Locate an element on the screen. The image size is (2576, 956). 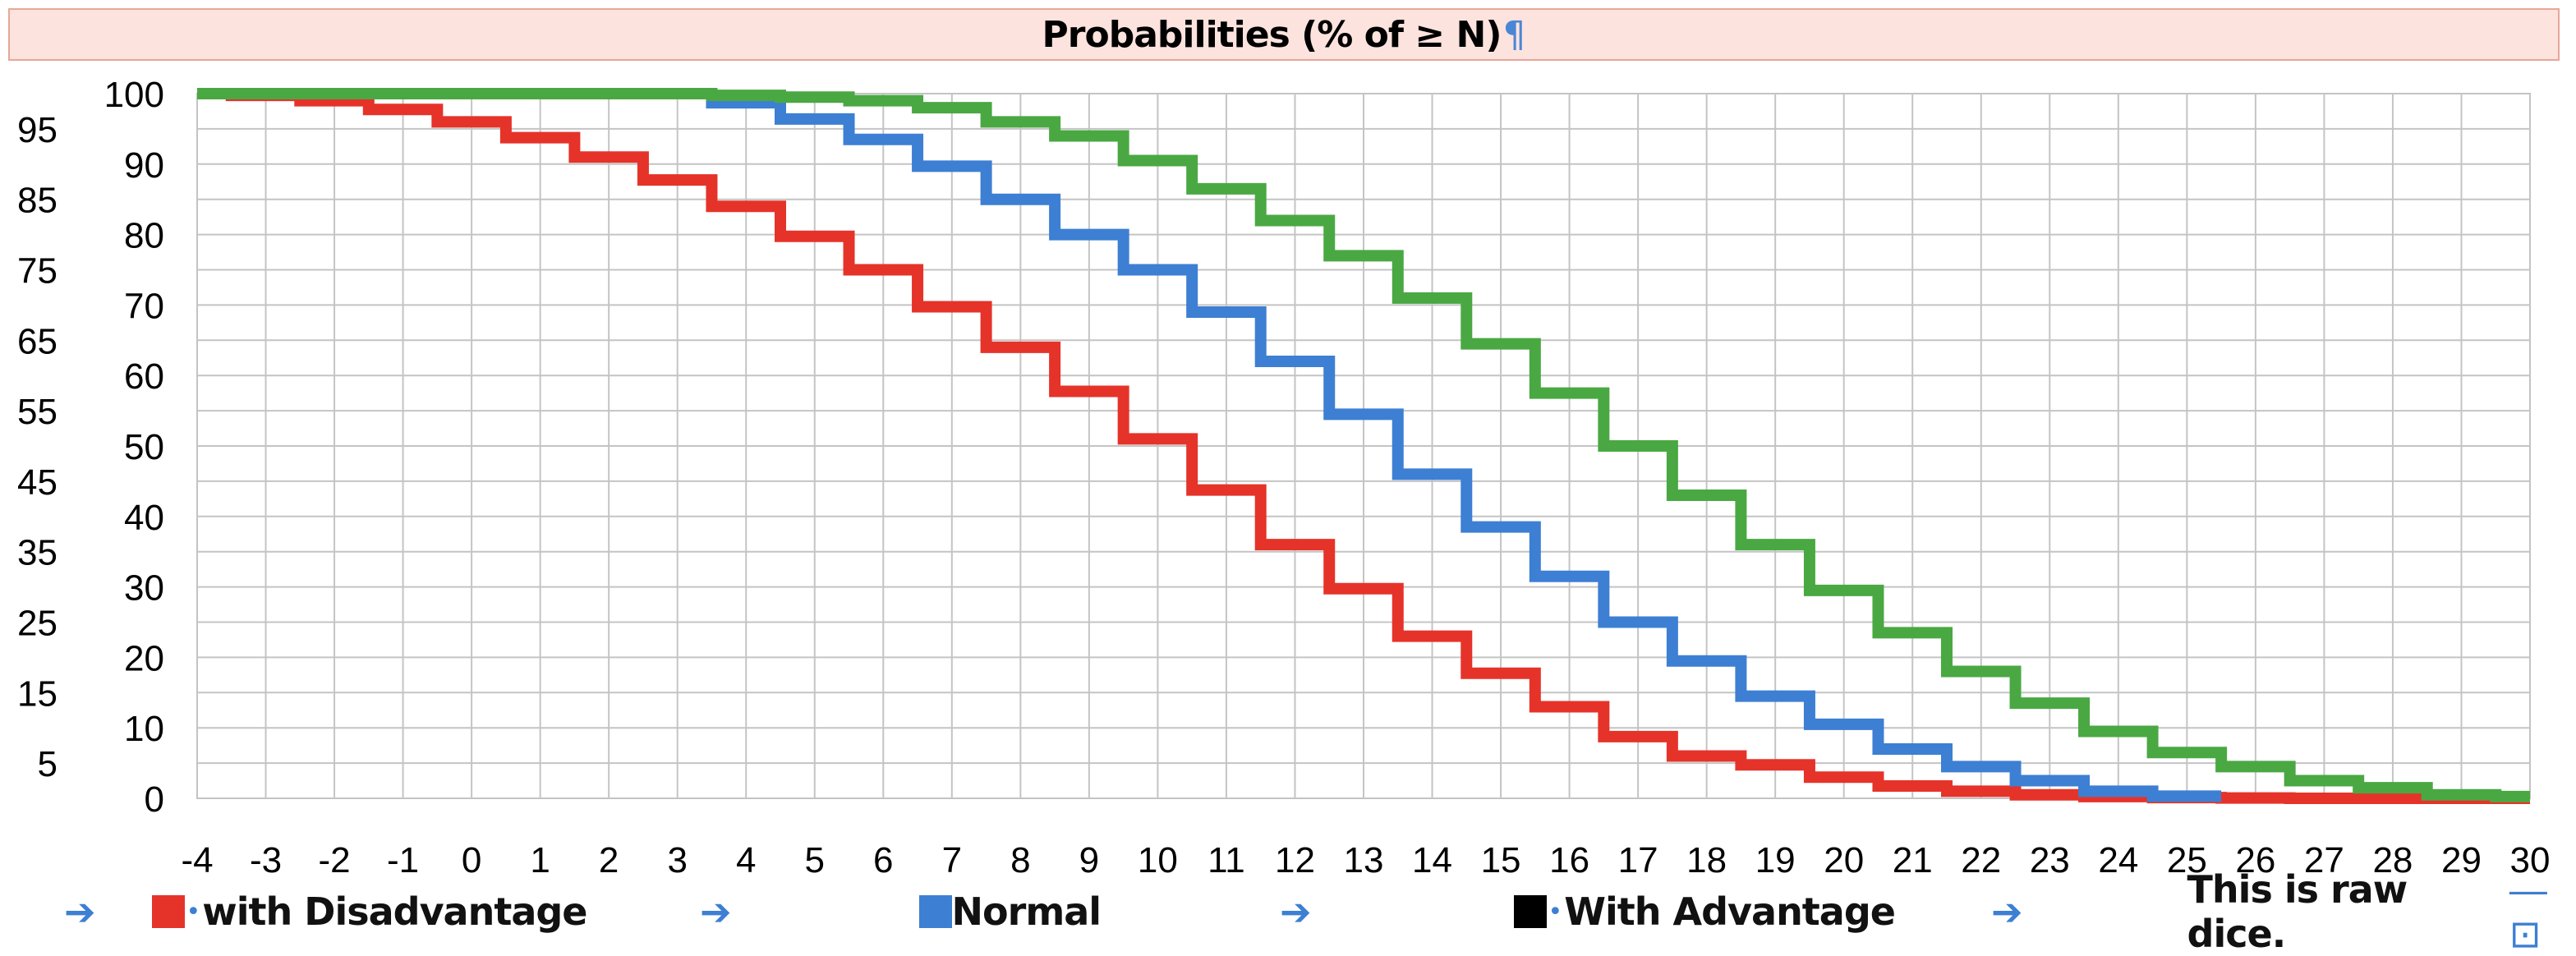
y-tick-label: 20 is located at coordinates (144, 658).